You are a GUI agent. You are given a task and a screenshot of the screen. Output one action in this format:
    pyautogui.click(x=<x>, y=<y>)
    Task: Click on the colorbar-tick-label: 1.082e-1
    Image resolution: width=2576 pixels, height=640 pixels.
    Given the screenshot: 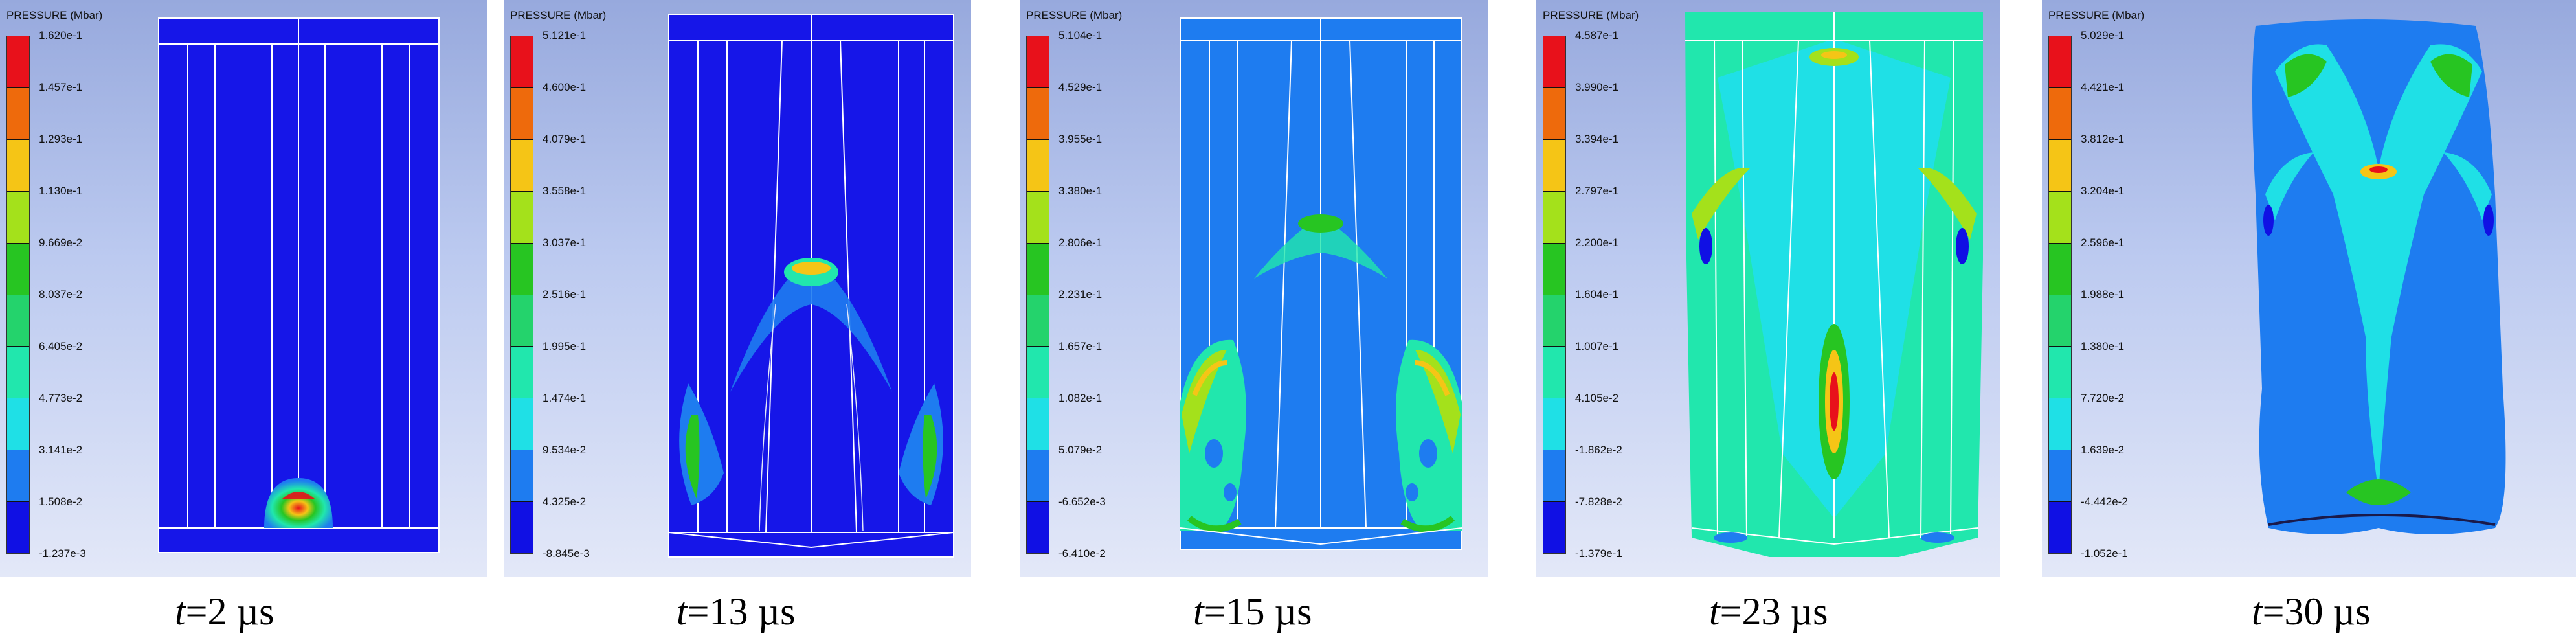 What is the action you would take?
    pyautogui.click(x=1080, y=398)
    